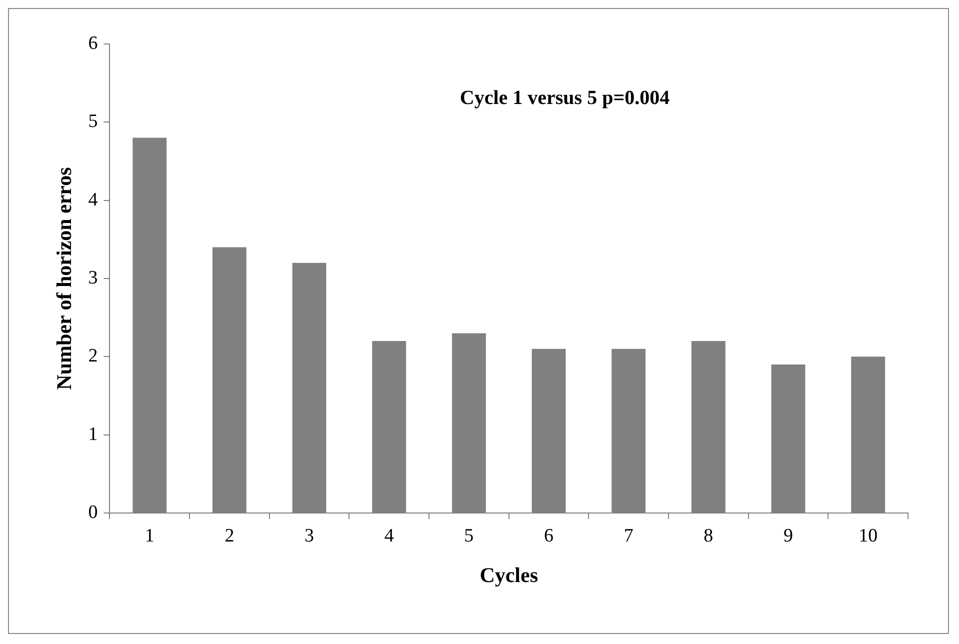 This screenshot has height=644, width=959. What do you see at coordinates (93, 277) in the screenshot?
I see `y-tick-label: 3` at bounding box center [93, 277].